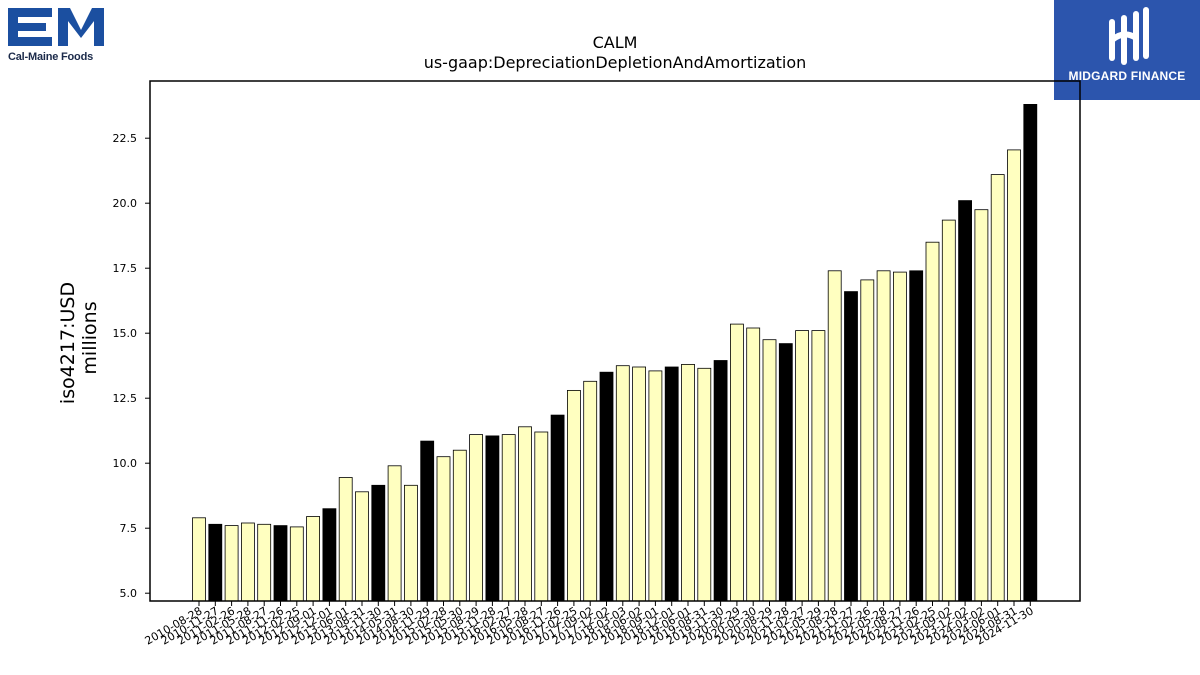 The height and width of the screenshot is (675, 1200). I want to click on y-tick-label: 10.0, so click(125, 463).